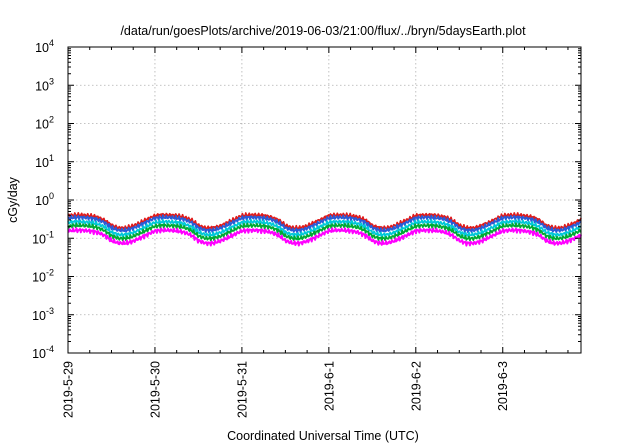  What do you see at coordinates (43, 314) in the screenshot?
I see `y-tick-label: 10⁻³` at bounding box center [43, 314].